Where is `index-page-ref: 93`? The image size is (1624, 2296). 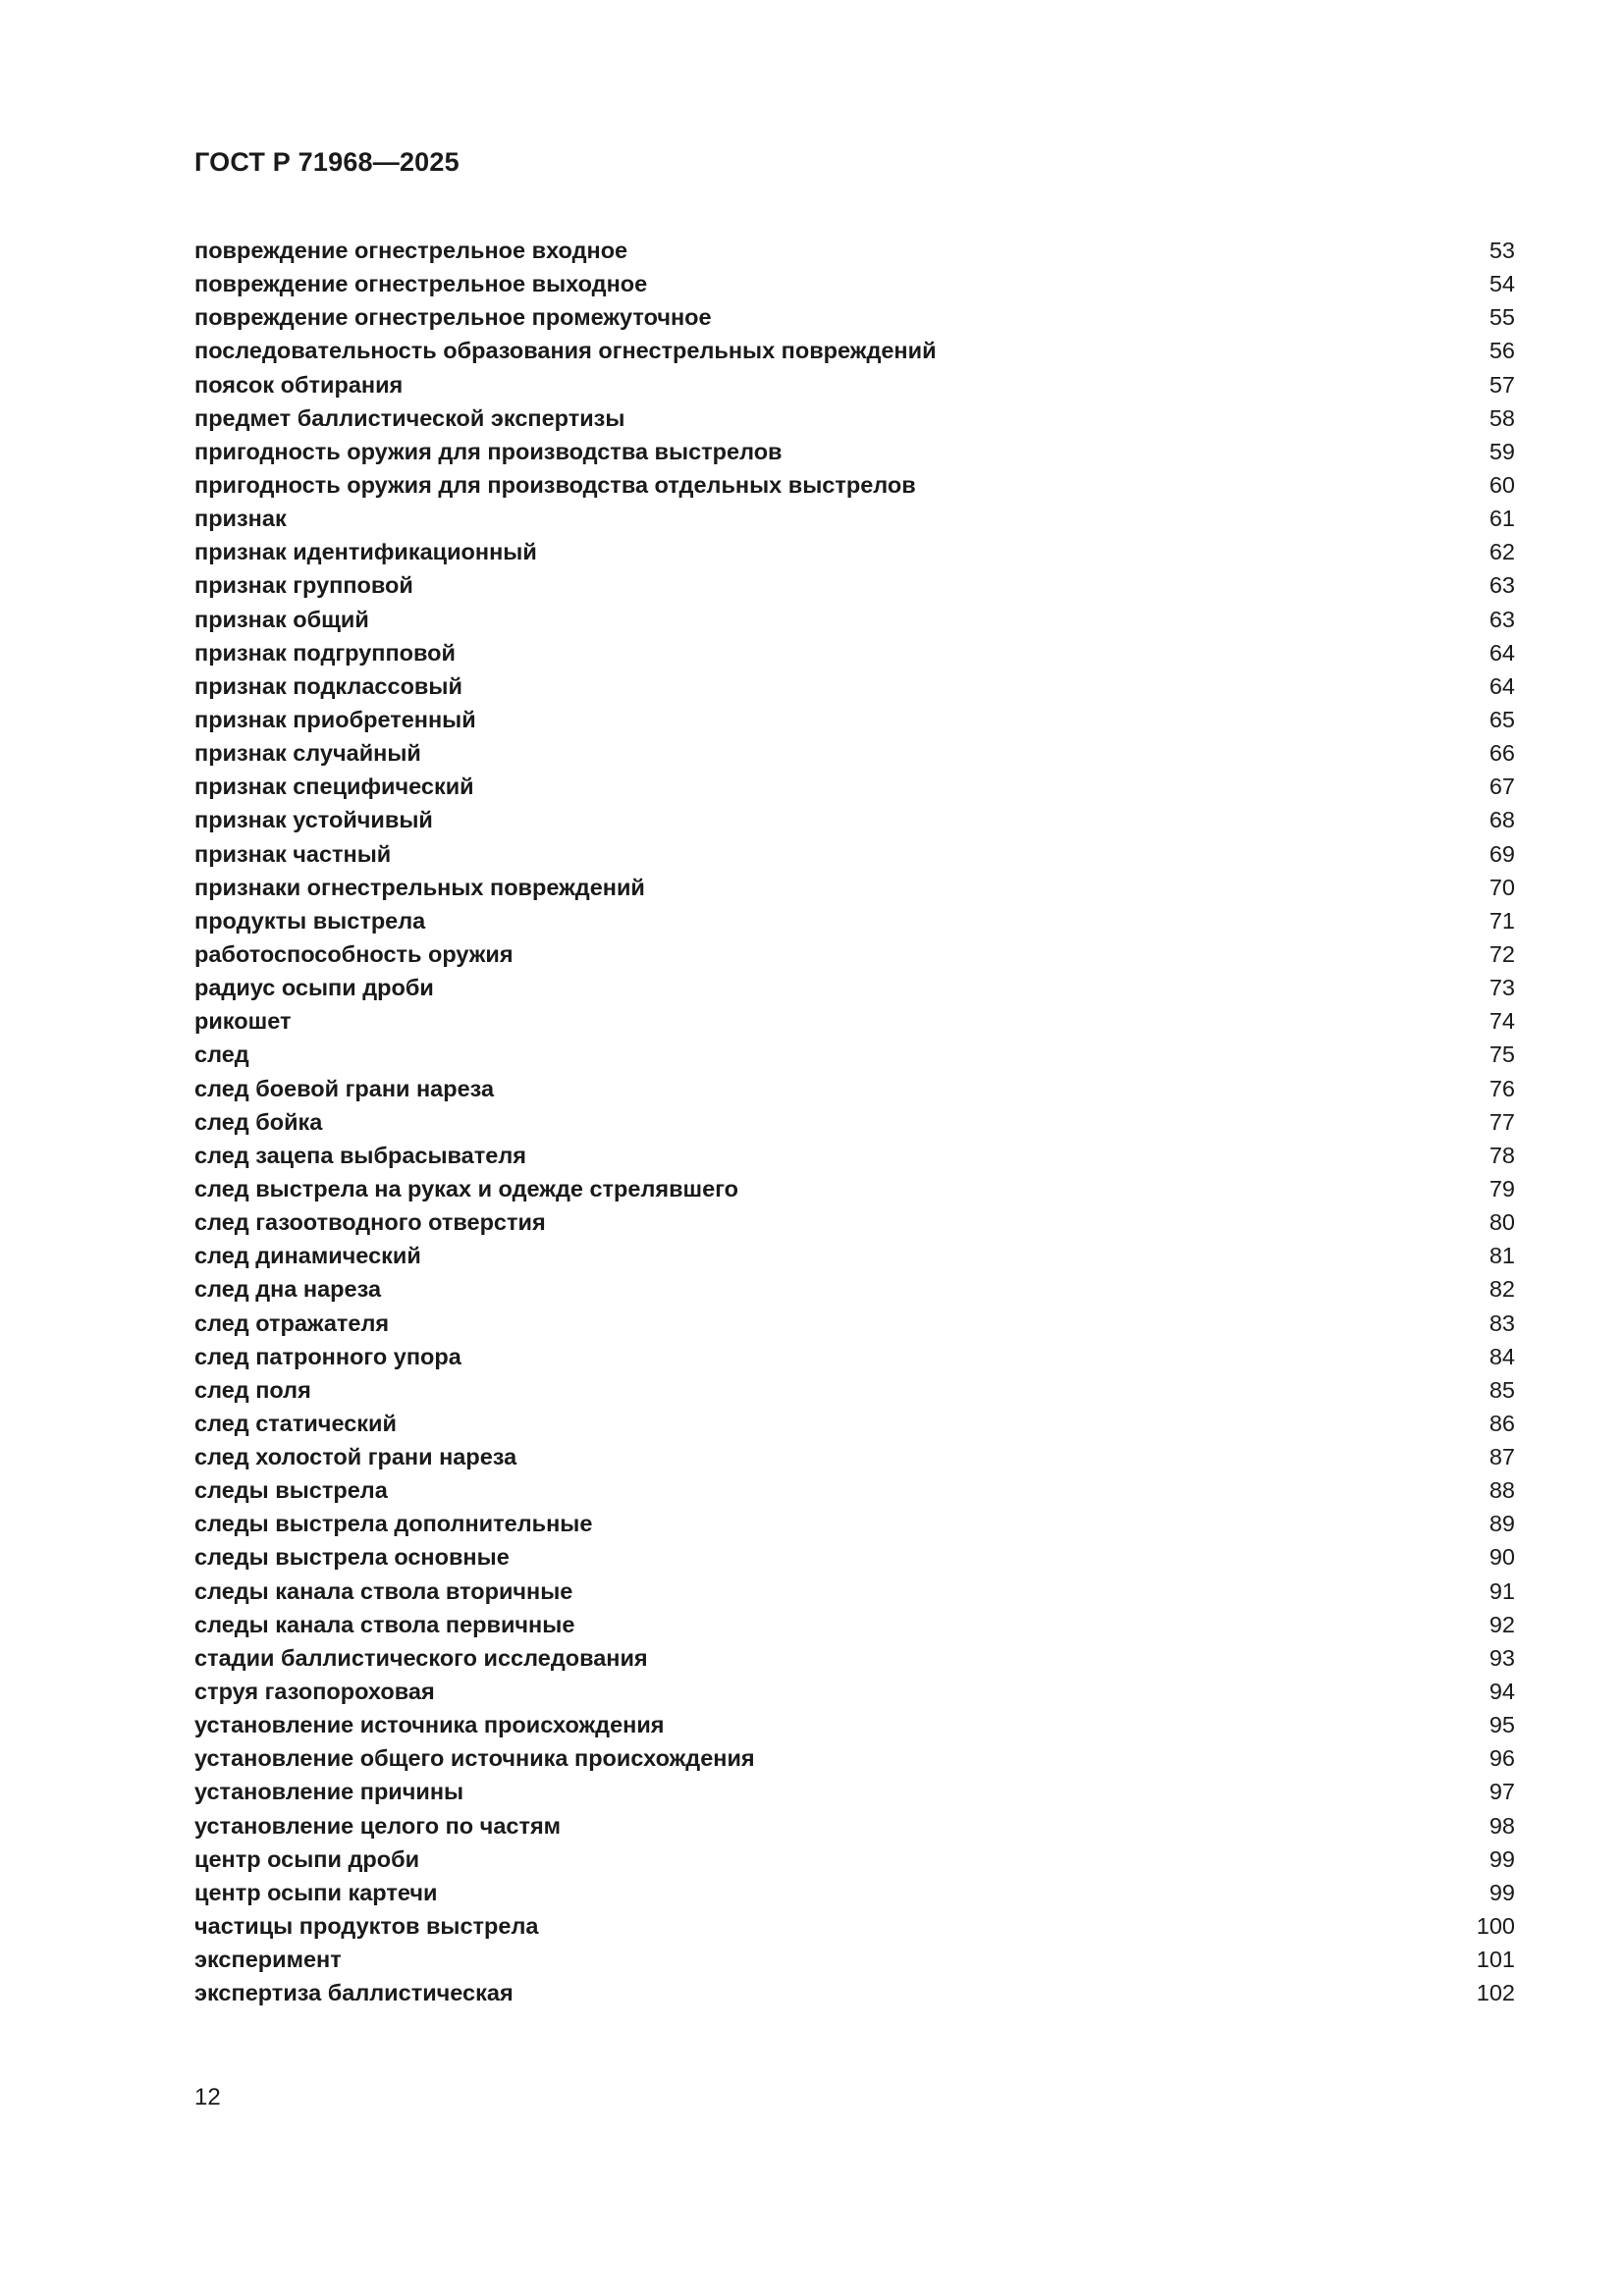 index-page-ref: 93 is located at coordinates (1502, 1657).